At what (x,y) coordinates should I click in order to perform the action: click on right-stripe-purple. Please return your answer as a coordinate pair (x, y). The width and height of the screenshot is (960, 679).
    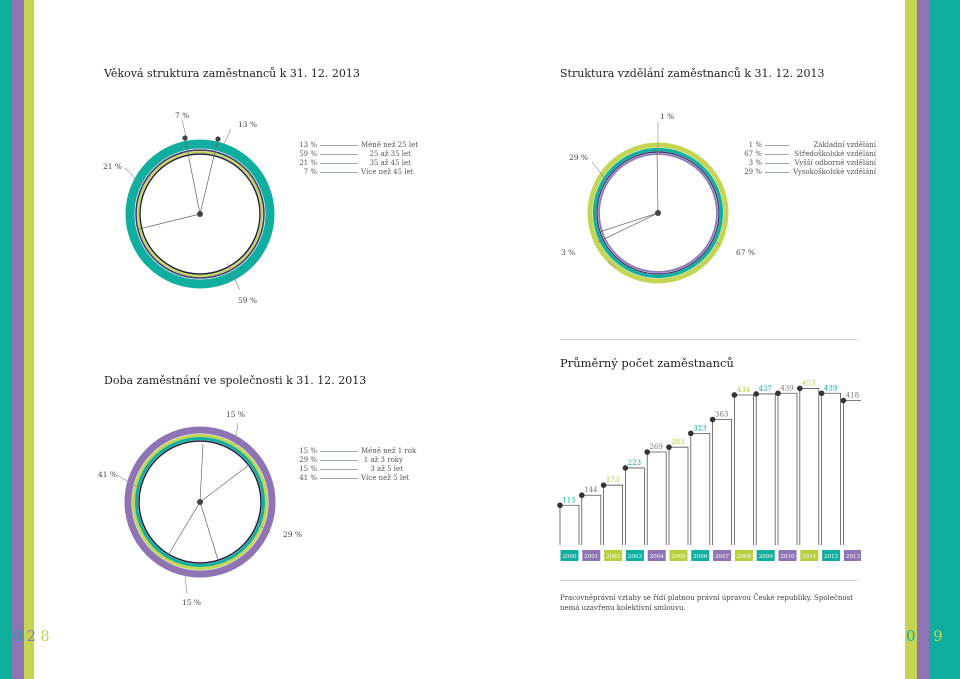
    Looking at the image, I should click on (923, 339).